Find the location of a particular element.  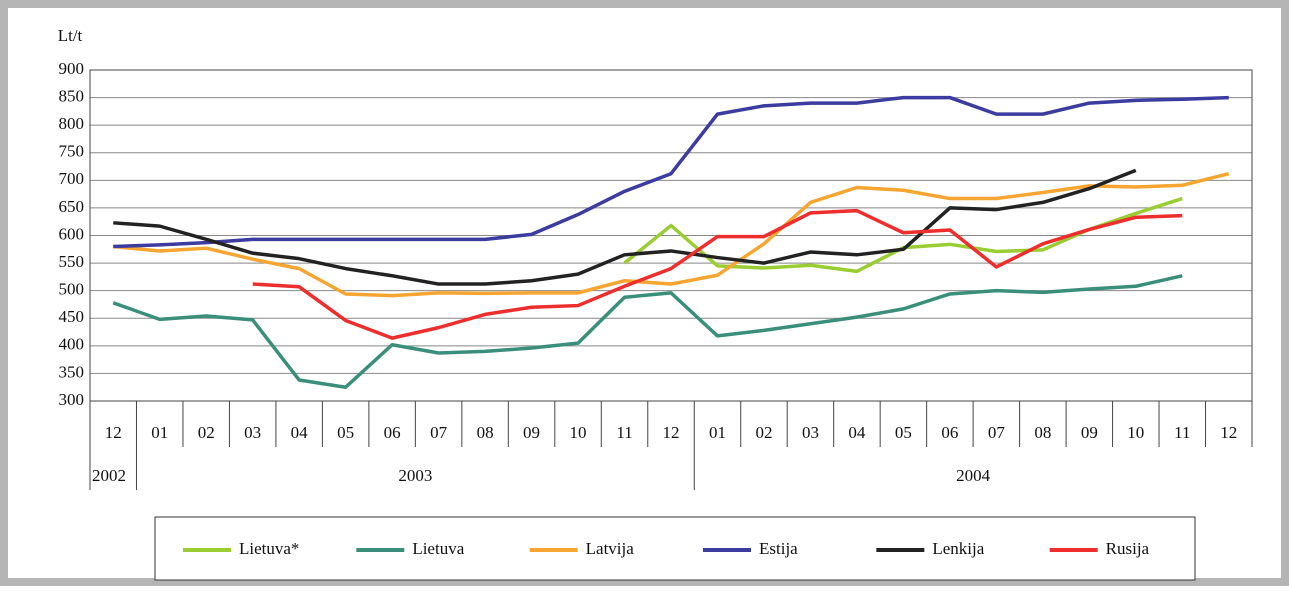

y-tick-label: 800 is located at coordinates (72, 123).